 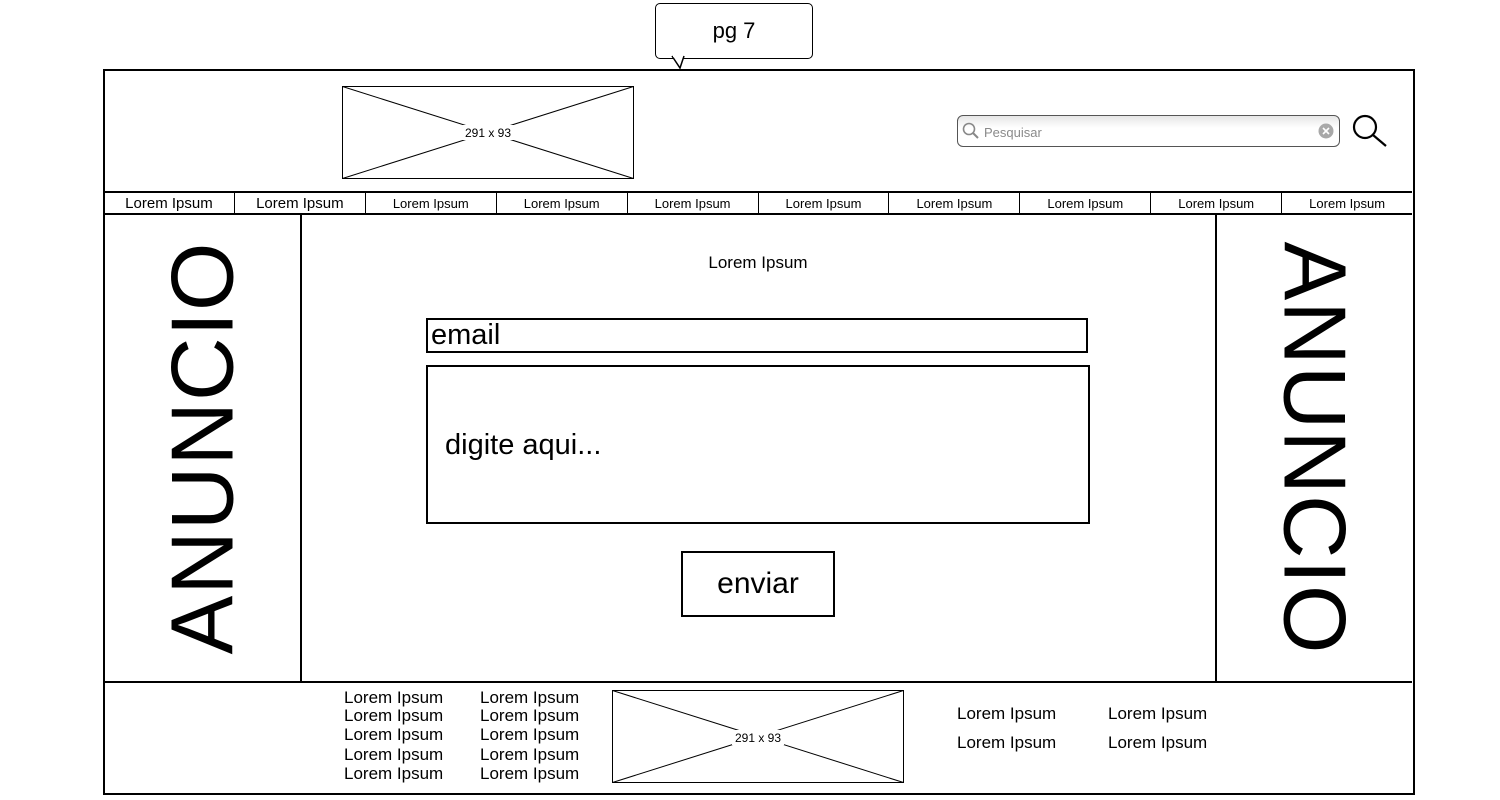 What do you see at coordinates (693, 203) in the screenshot?
I see `nav-item-5: Lorem Ipsum` at bounding box center [693, 203].